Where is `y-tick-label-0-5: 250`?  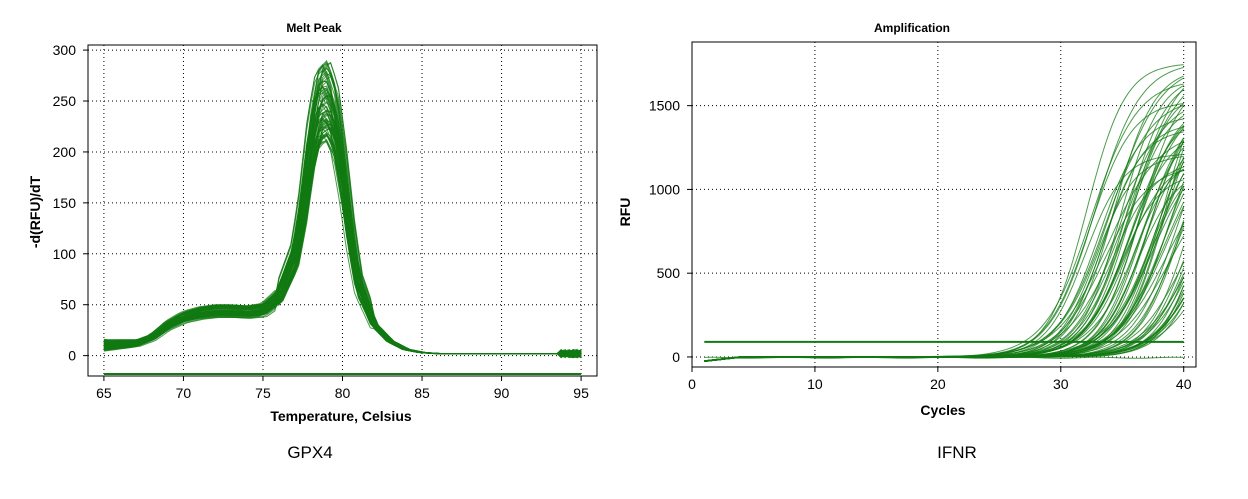 y-tick-label-0-5: 250 is located at coordinates (65, 101).